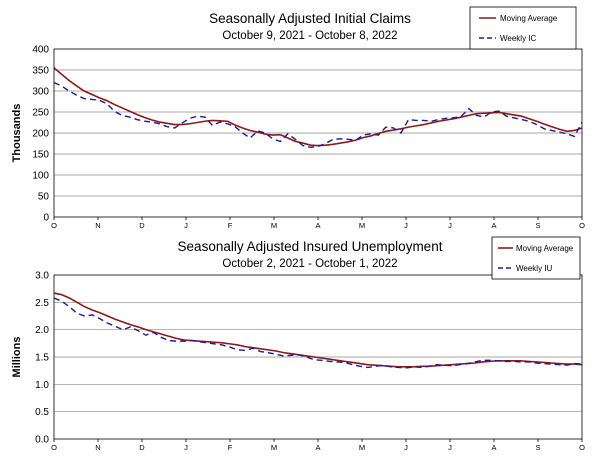  Describe the element at coordinates (44, 197) in the screenshot. I see `y-tick-label: 50` at that location.